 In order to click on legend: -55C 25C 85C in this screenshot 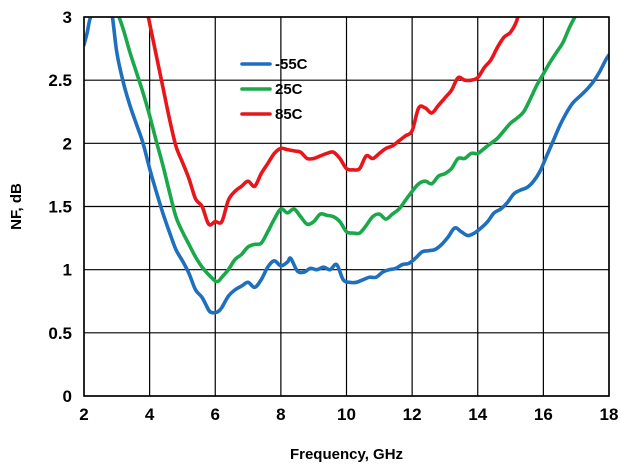, I will do `click(274, 89)`.